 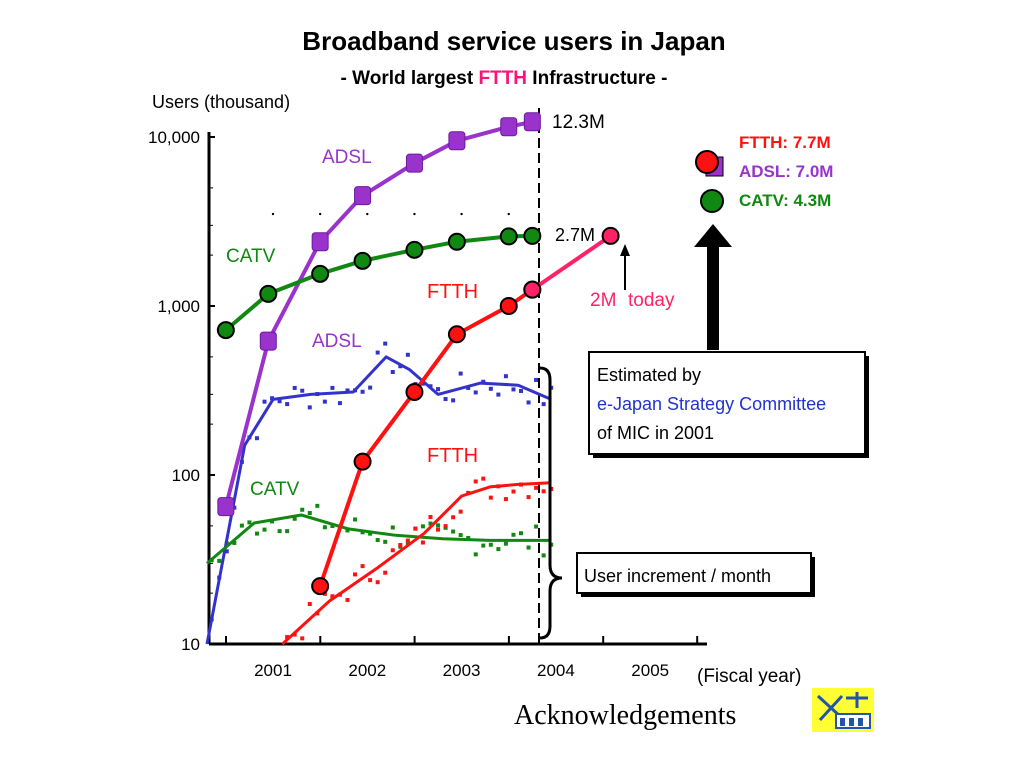 I want to click on increment-box, so click(x=694, y=573).